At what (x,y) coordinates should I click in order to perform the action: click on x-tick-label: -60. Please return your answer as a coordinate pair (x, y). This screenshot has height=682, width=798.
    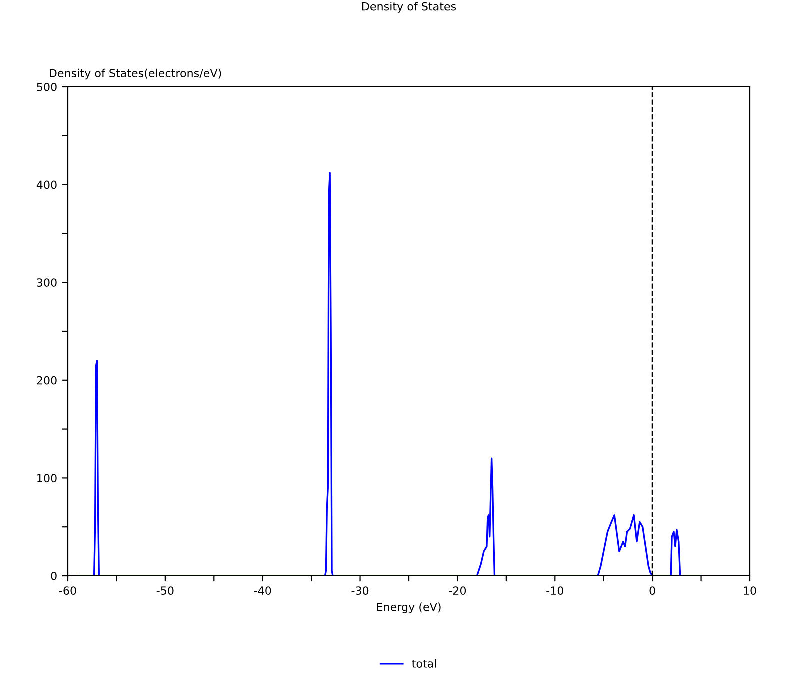
    Looking at the image, I should click on (67, 591).